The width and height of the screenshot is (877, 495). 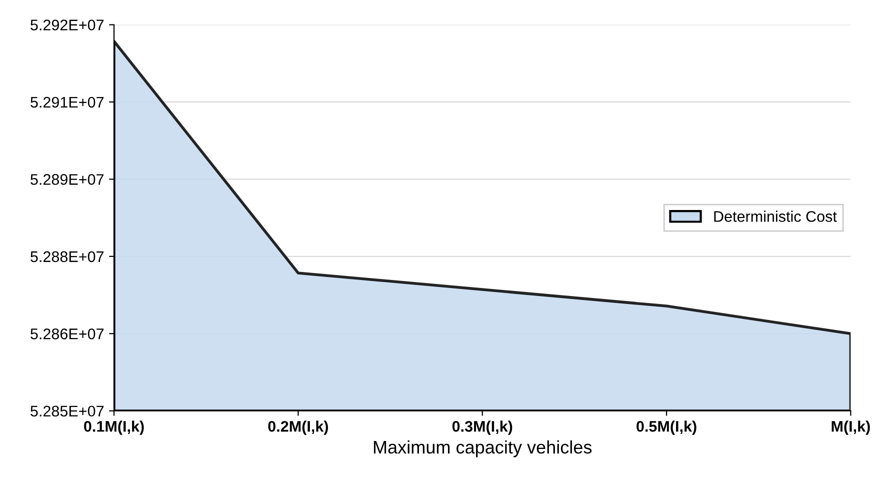 I want to click on y-tick-label: 5.292E+07, so click(x=67, y=25).